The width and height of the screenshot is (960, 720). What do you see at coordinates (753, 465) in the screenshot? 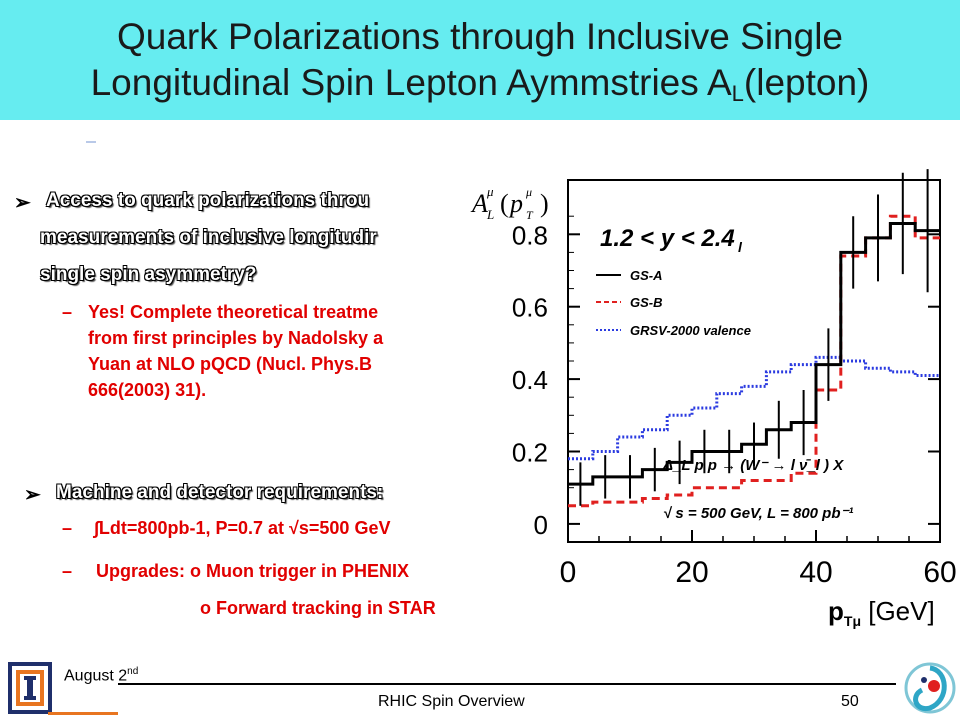
I see `annotation-process: Δ_L p p → (W⁻ → l ν̄_l ) X` at bounding box center [753, 465].